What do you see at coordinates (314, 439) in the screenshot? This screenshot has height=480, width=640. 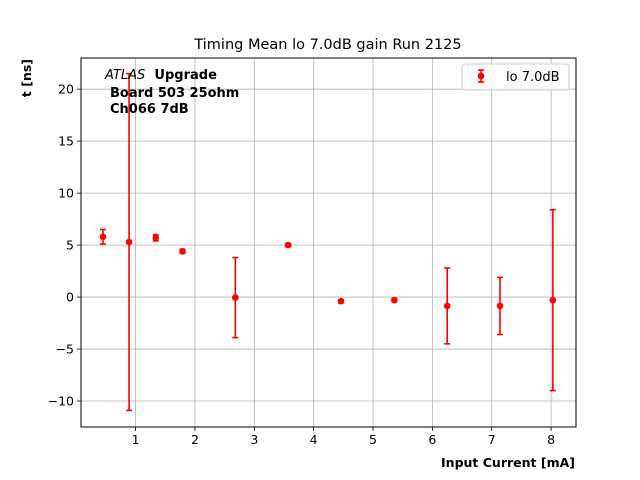 I see `x-tick-label: 4` at bounding box center [314, 439].